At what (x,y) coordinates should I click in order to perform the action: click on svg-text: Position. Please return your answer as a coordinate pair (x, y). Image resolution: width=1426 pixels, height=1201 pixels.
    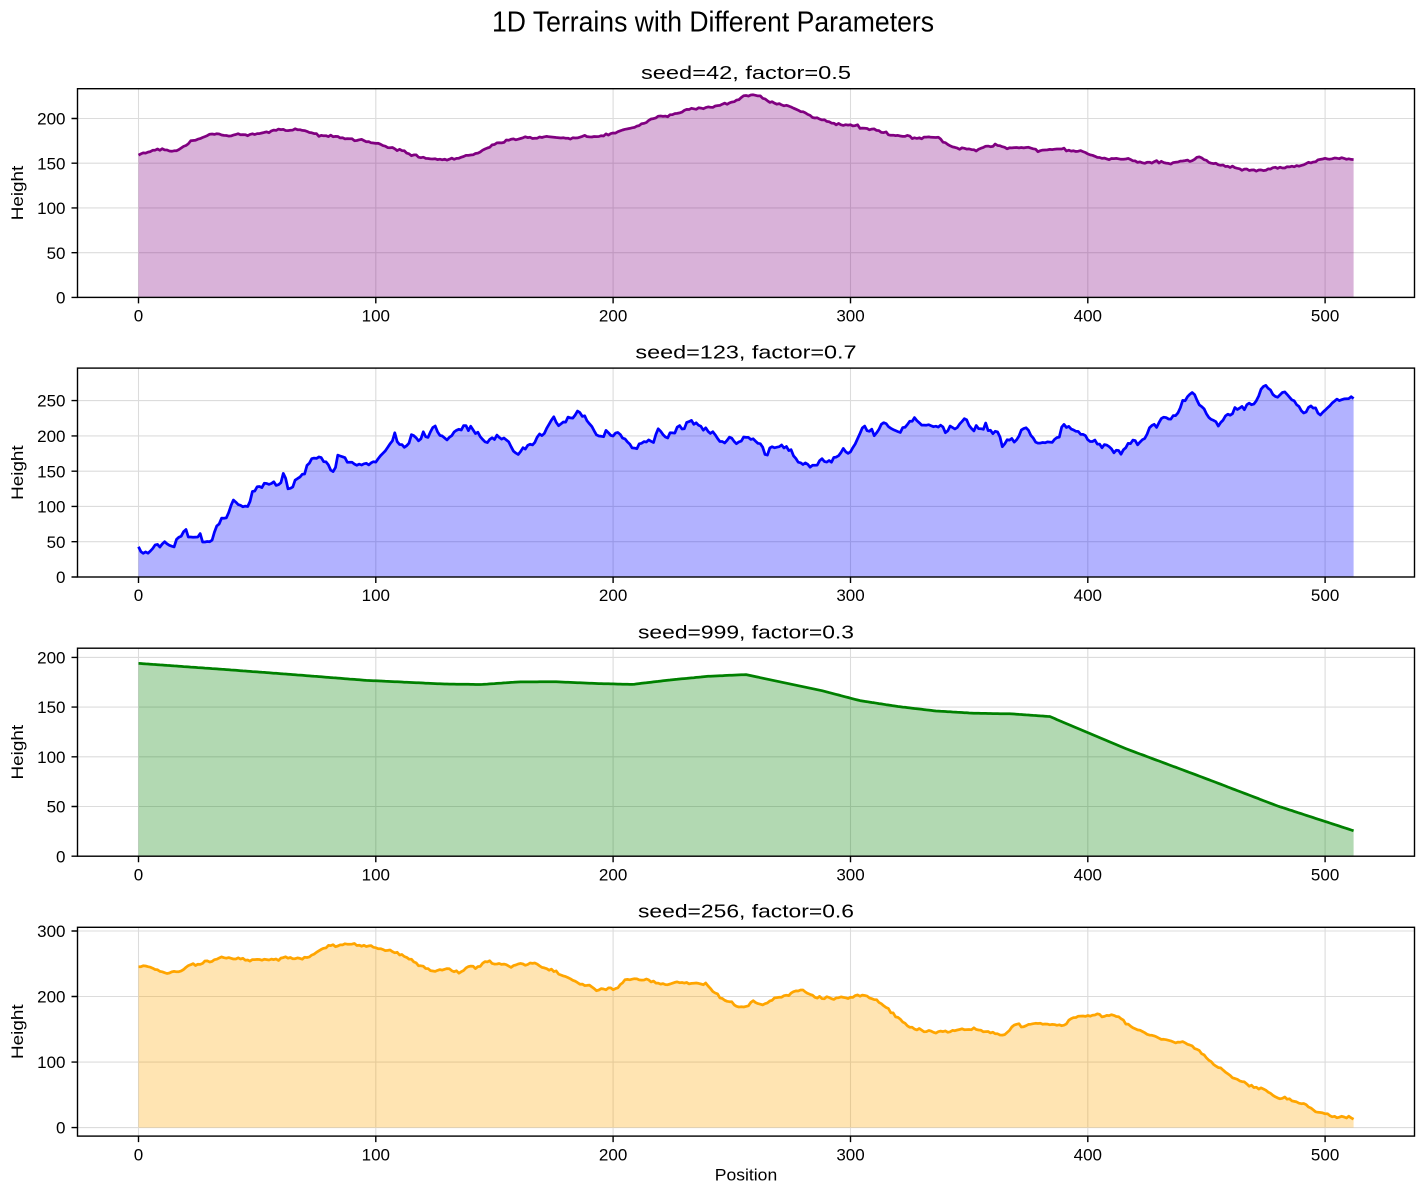
    Looking at the image, I should click on (746, 1175).